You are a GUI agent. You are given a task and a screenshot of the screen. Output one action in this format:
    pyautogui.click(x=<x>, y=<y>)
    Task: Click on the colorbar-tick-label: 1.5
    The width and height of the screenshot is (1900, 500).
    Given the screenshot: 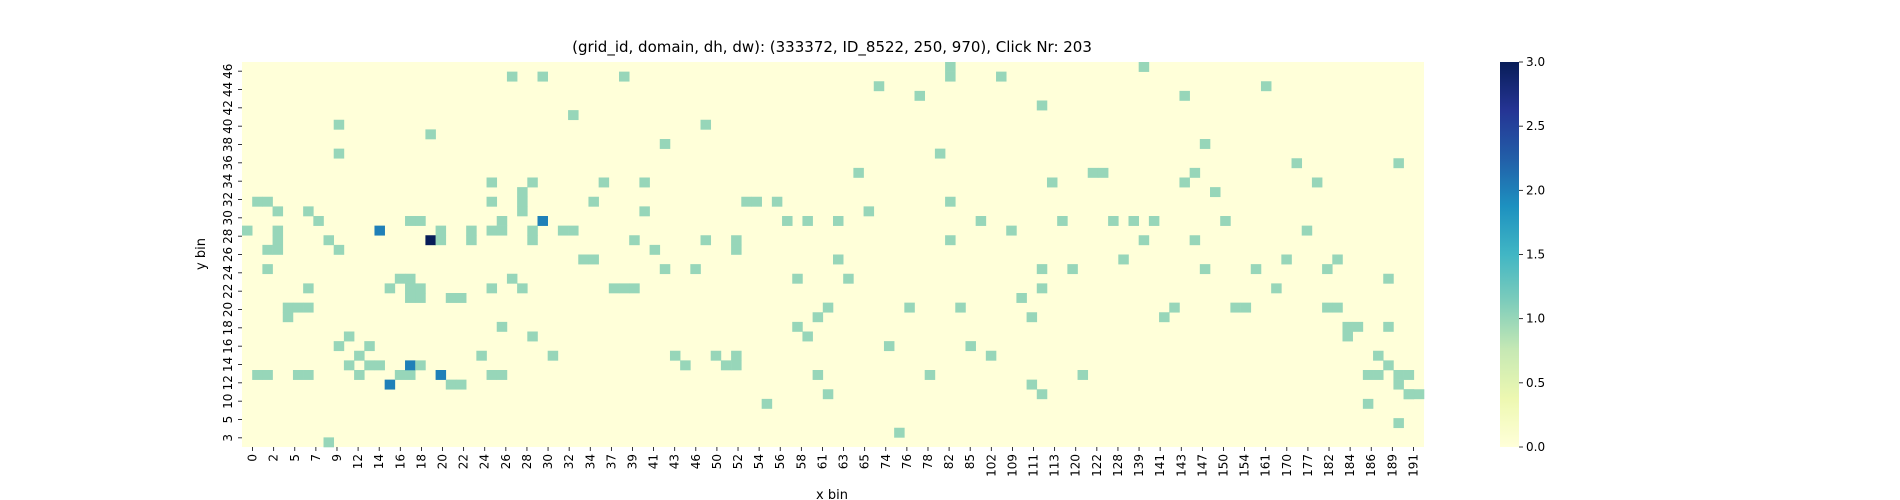 What is the action you would take?
    pyautogui.click(x=1535, y=255)
    